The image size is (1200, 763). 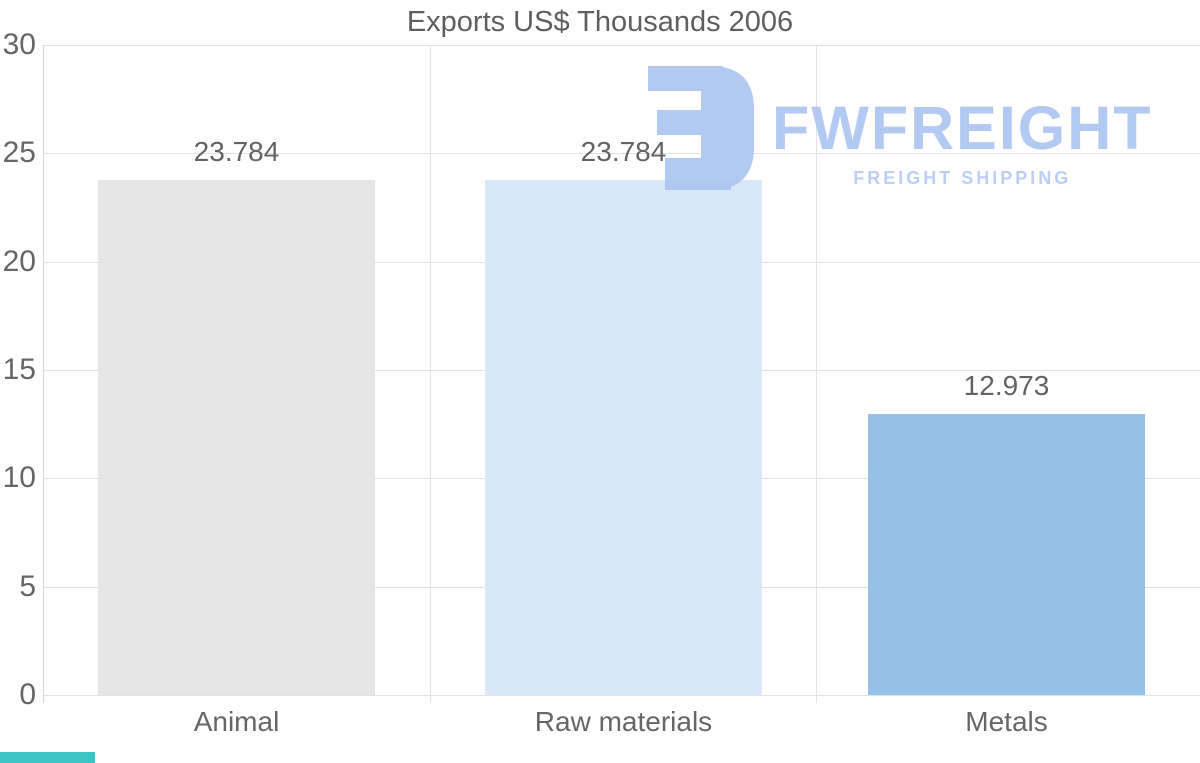 What do you see at coordinates (27, 694) in the screenshot?
I see `ytick-label-0: 0` at bounding box center [27, 694].